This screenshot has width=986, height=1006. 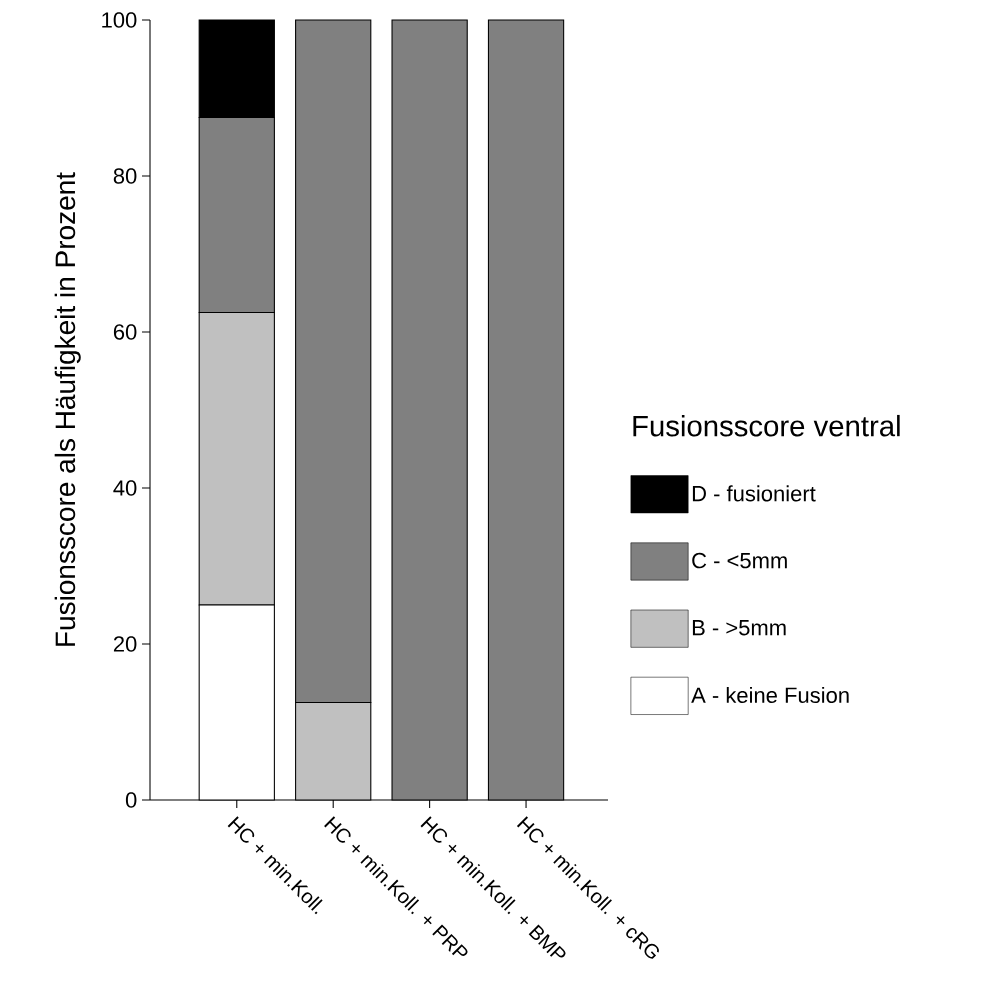 What do you see at coordinates (739, 560) in the screenshot?
I see `legend-label: C - <5mm` at bounding box center [739, 560].